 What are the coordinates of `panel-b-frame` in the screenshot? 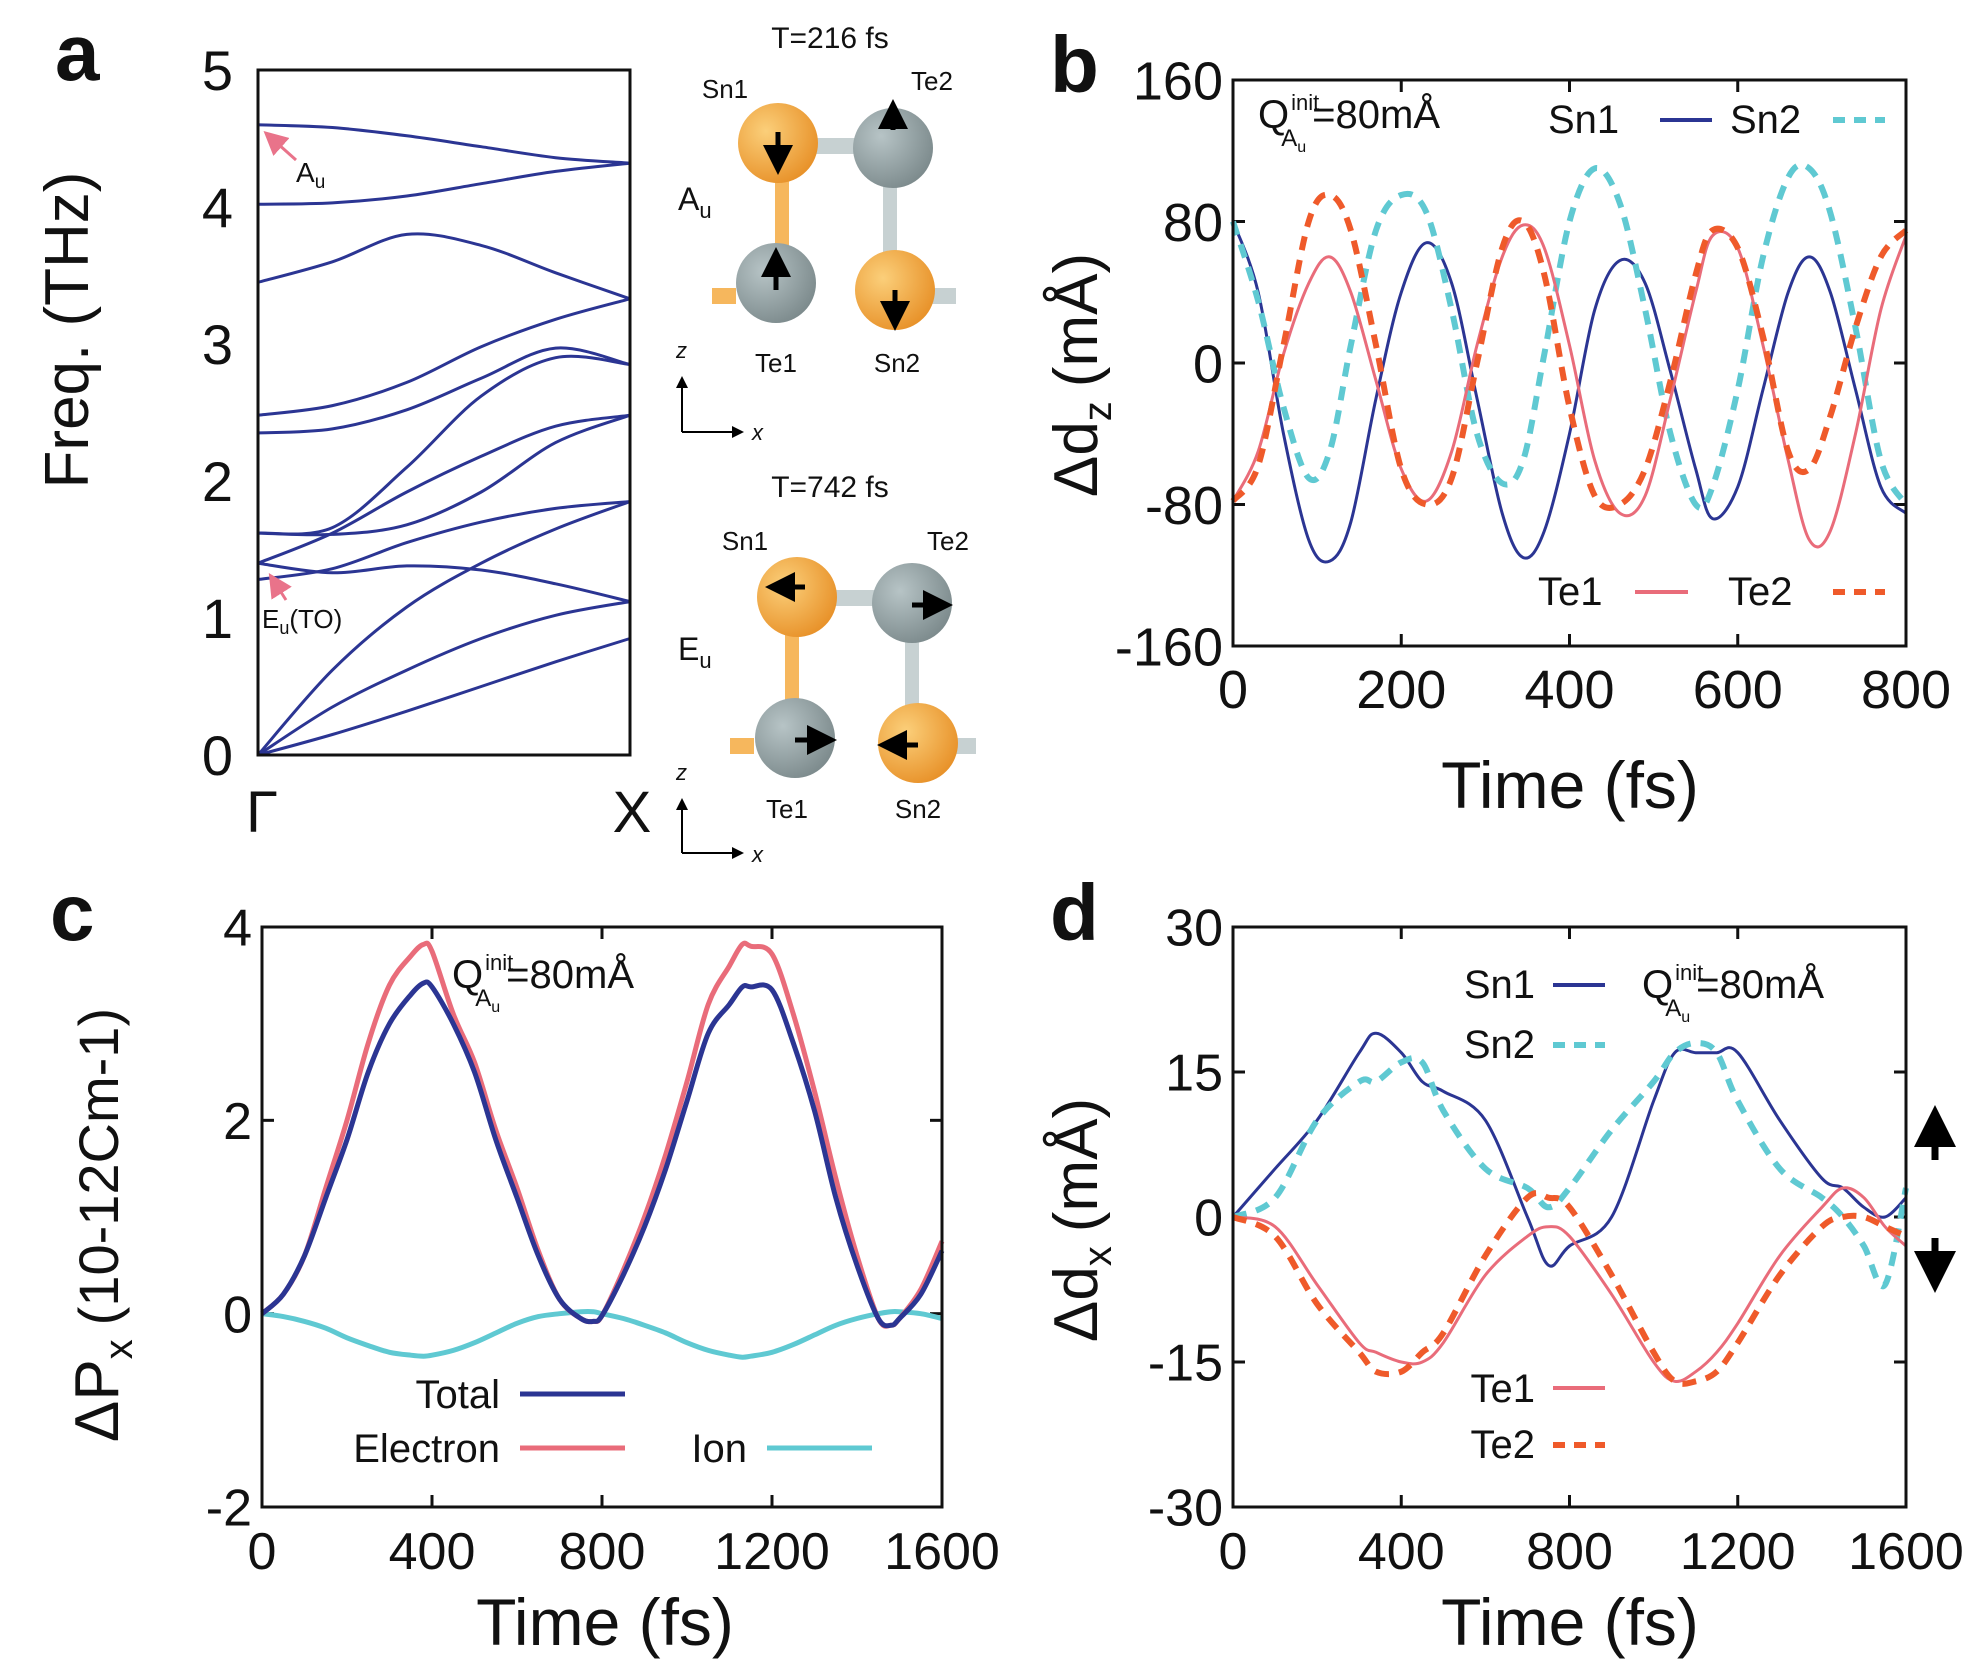 It's located at (1569, 363).